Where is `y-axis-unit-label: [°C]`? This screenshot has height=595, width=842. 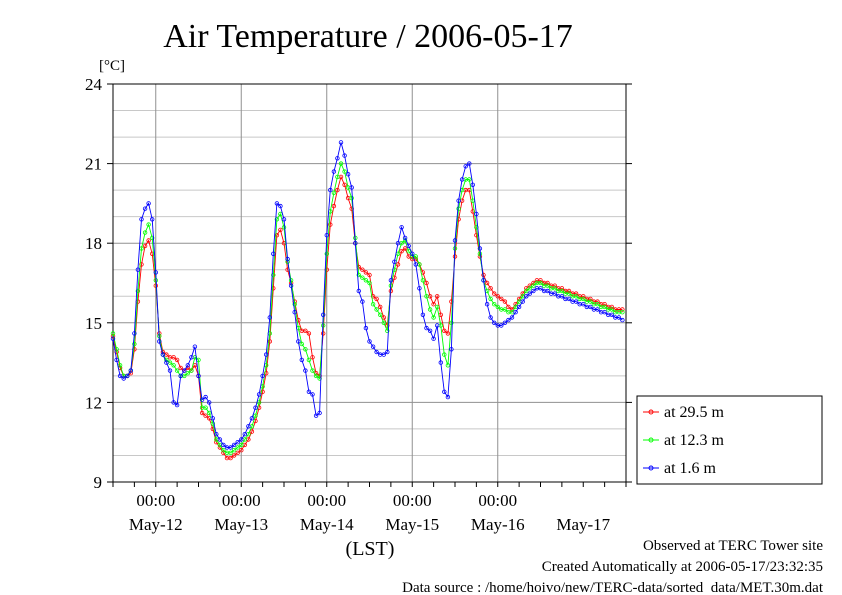 y-axis-unit-label: [°C] is located at coordinates (112, 66).